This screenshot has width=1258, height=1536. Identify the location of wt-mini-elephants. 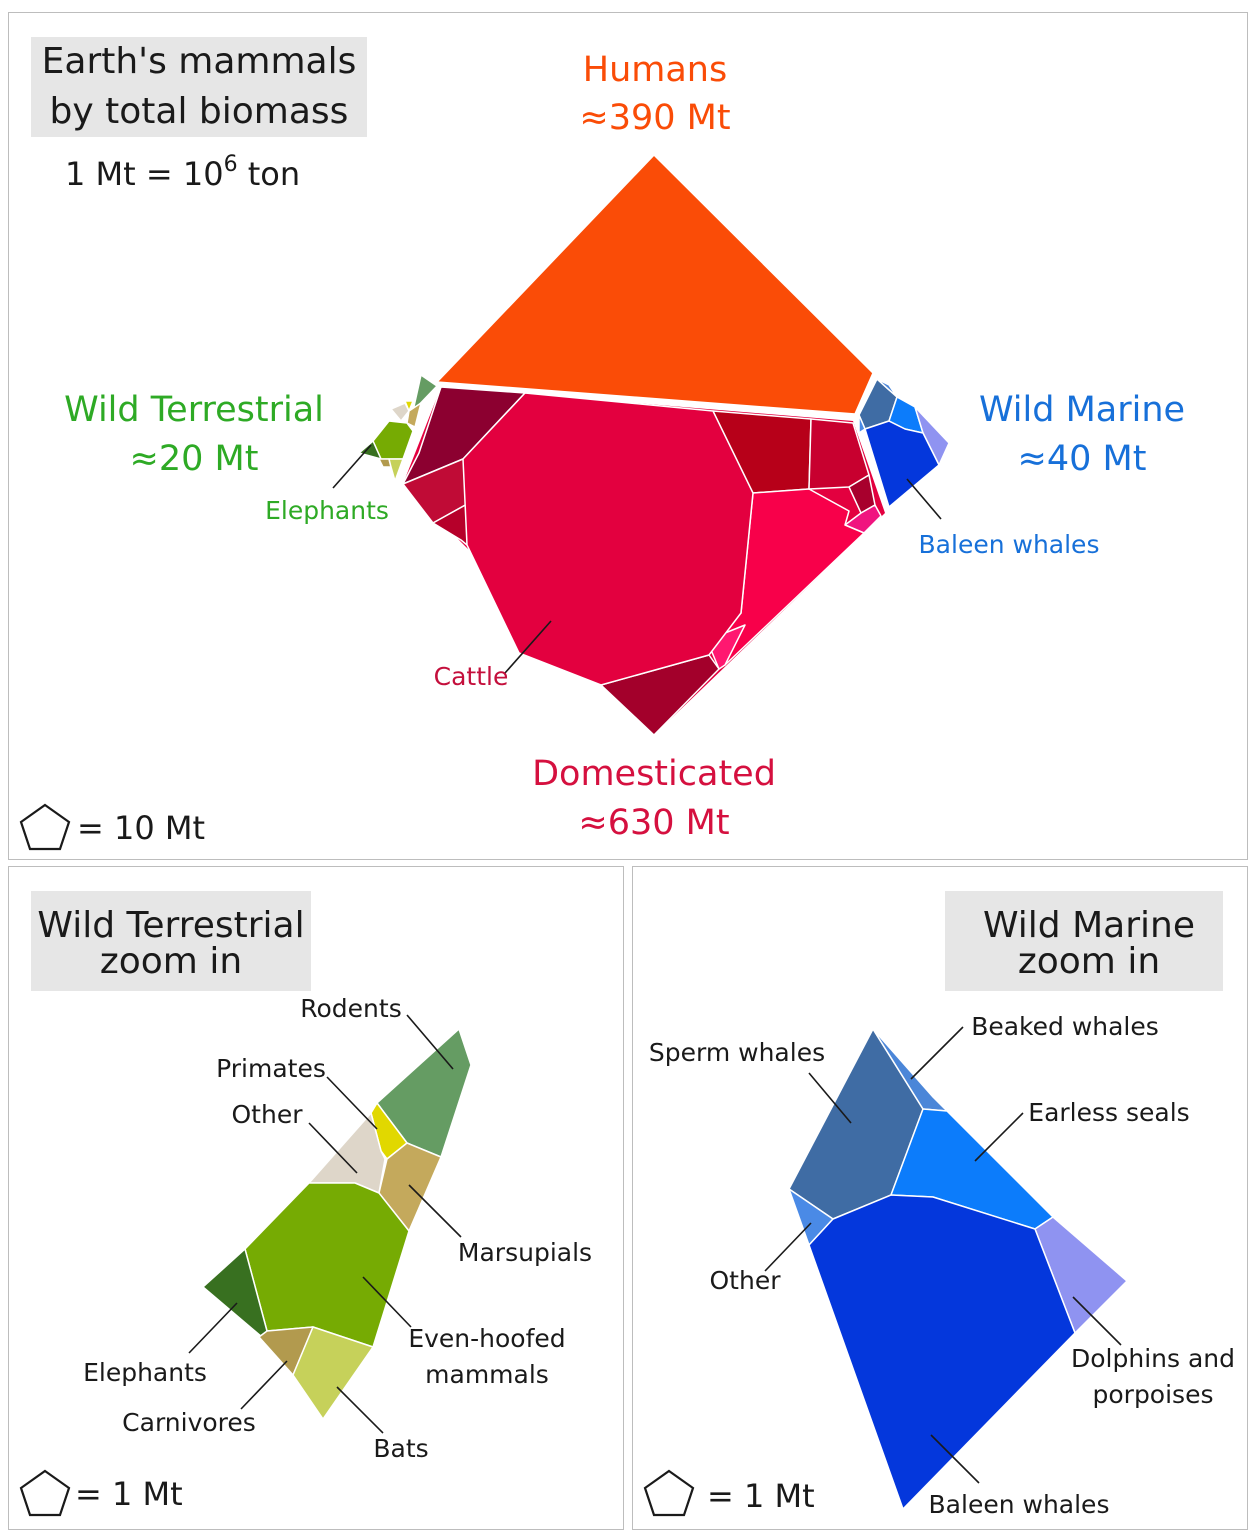
(370, 450).